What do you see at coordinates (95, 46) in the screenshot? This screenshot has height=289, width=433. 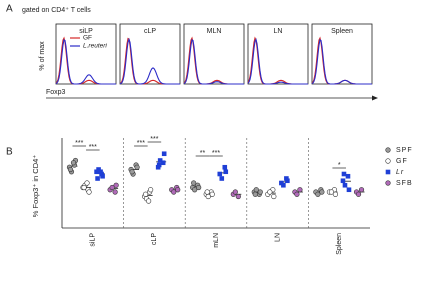 I see `legend-label: L.reuteri` at bounding box center [95, 46].